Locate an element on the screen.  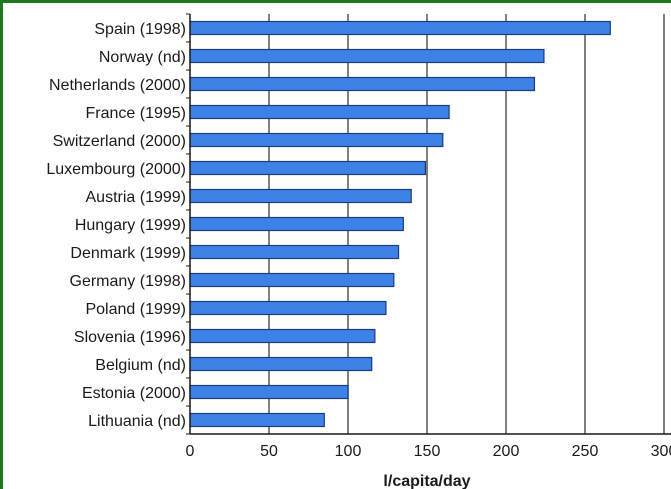
x-tick-label: 300 is located at coordinates (661, 451).